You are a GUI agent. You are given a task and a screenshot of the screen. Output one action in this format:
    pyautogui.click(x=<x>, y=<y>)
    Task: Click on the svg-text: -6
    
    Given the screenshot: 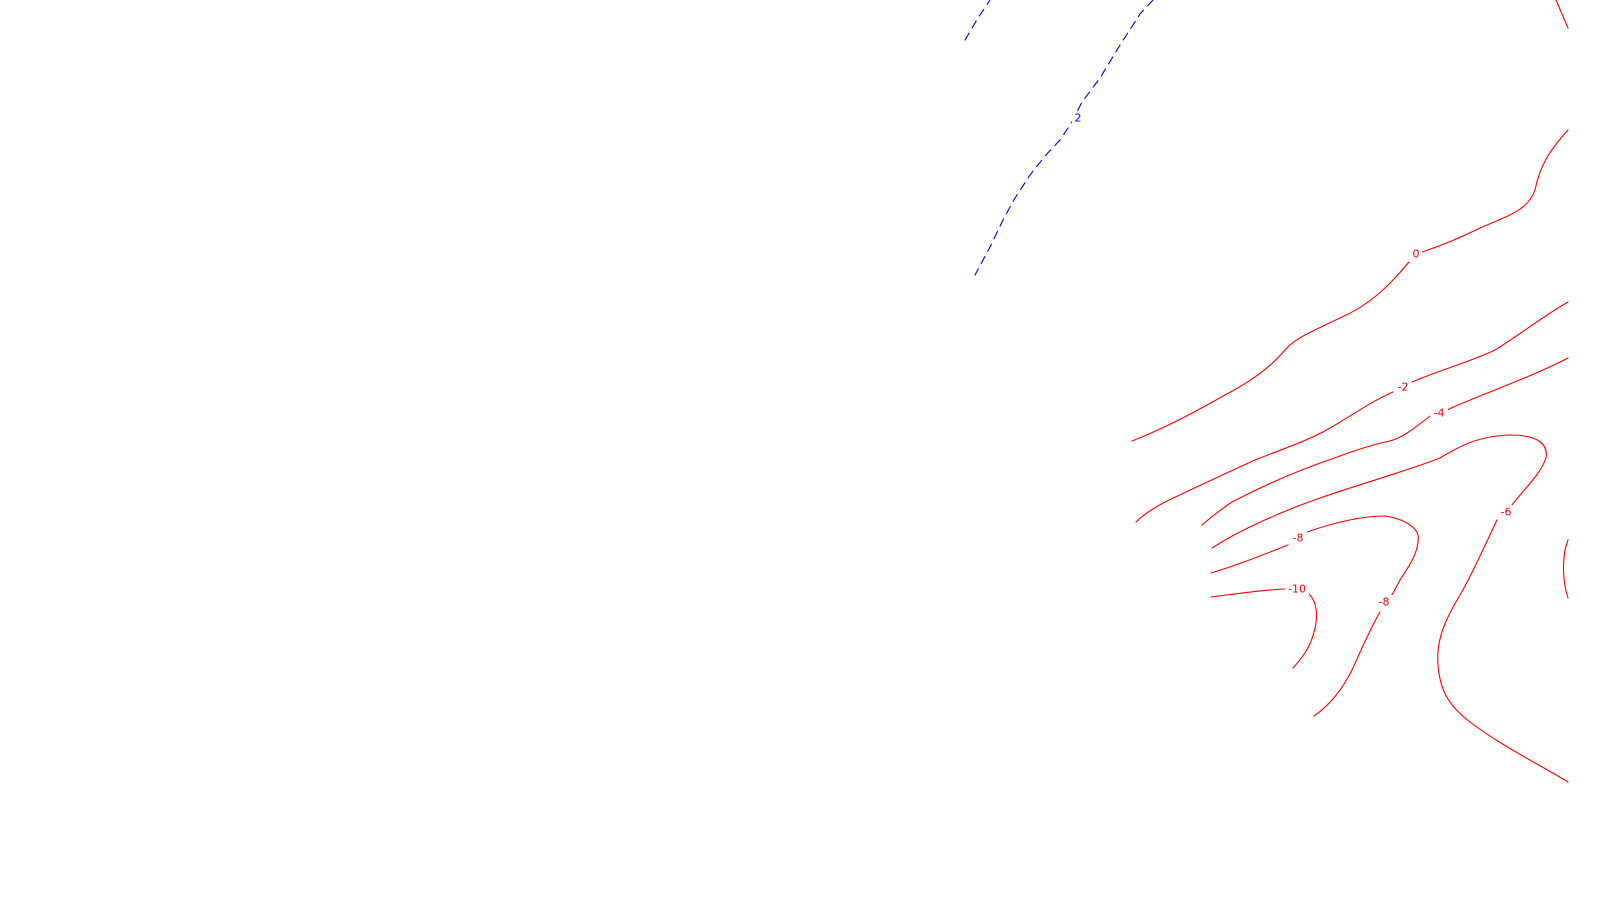 What is the action you would take?
    pyautogui.click(x=1506, y=512)
    